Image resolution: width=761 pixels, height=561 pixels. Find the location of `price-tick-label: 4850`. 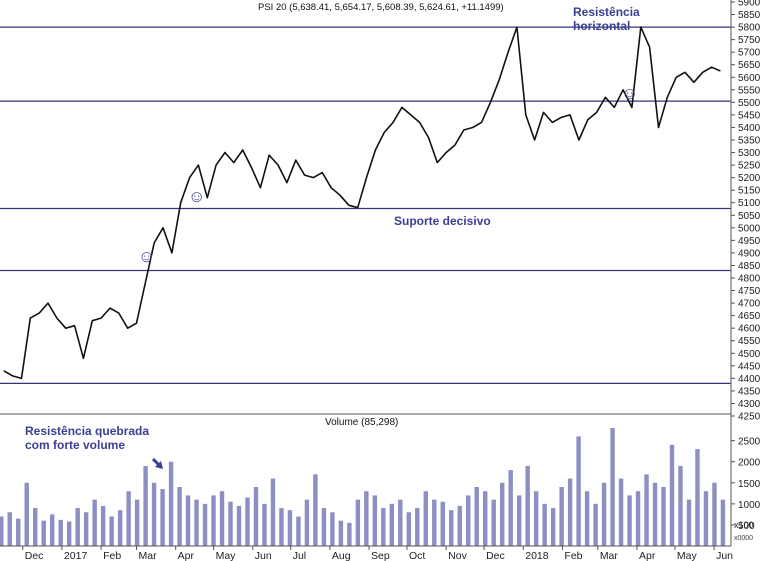

price-tick-label: 4850 is located at coordinates (749, 266).